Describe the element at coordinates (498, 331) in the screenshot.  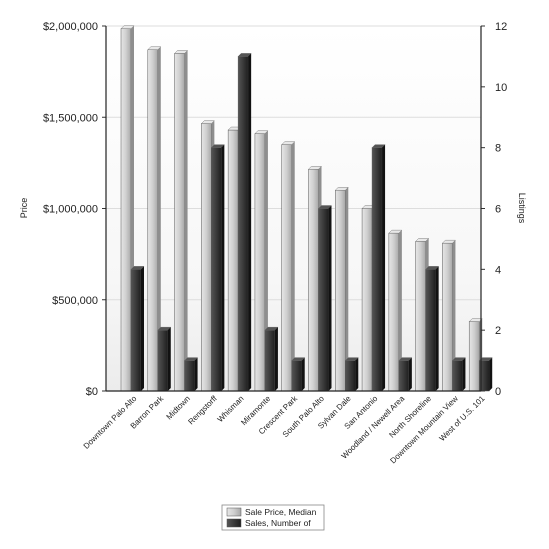
I see `y2-tick-label: 2` at that location.